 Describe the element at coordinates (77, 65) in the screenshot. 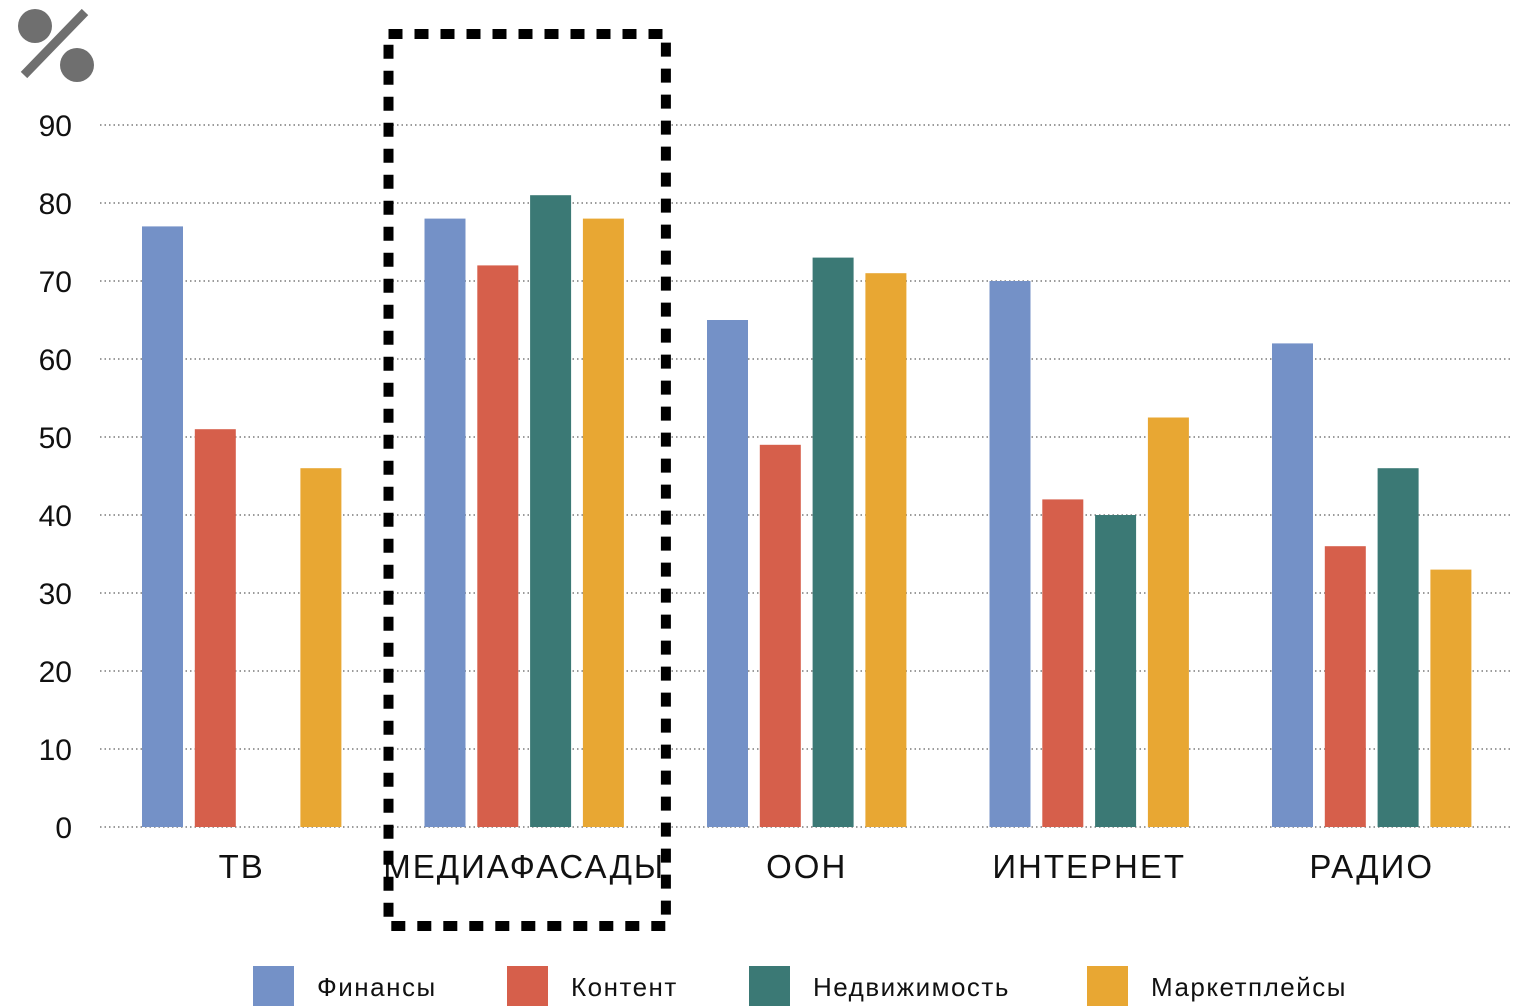

I see `percent-icon-dot-bottom` at that location.